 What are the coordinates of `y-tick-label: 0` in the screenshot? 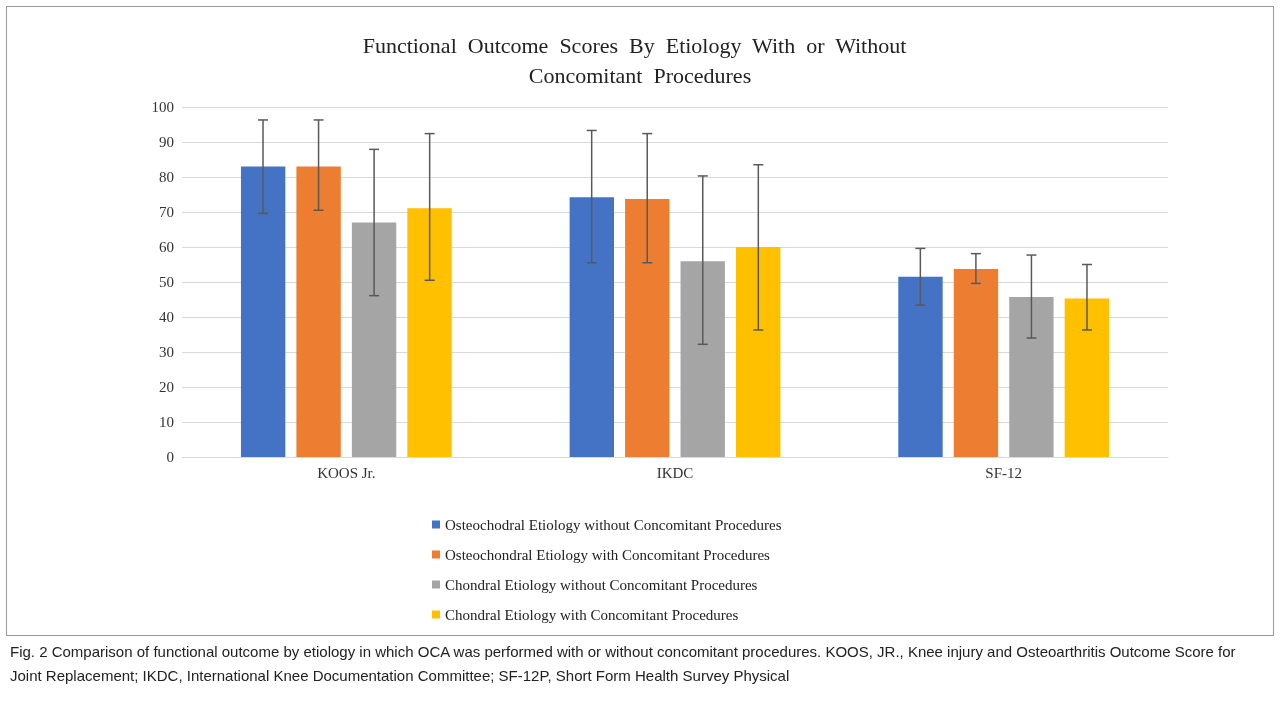 It's located at (170, 457).